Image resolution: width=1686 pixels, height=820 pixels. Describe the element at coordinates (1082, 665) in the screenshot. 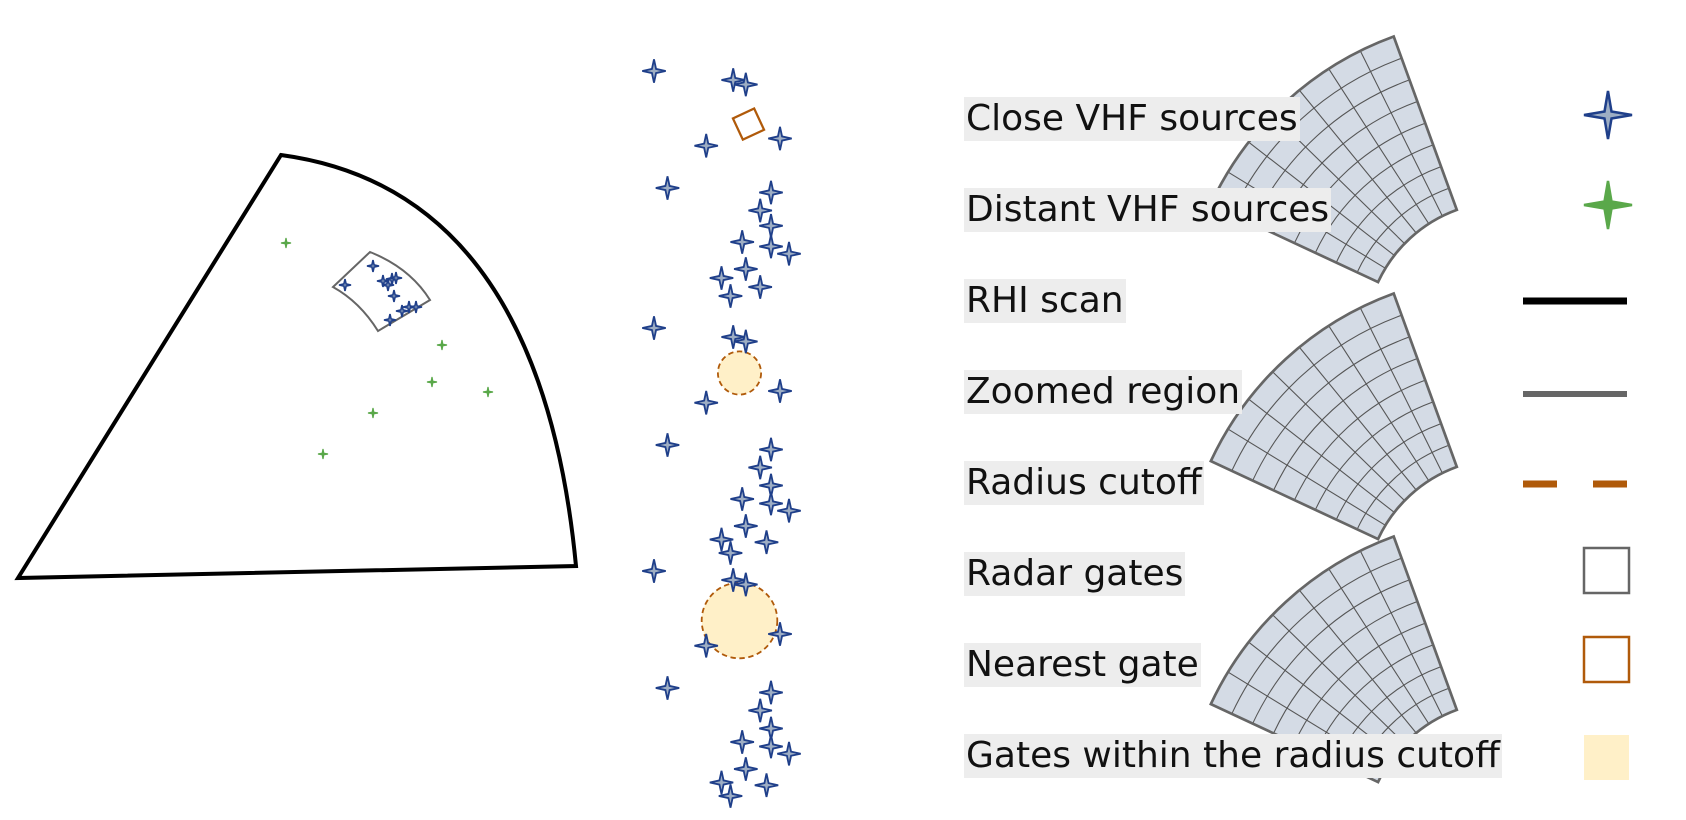

I see `legend-label-nearest-gate: Nearest gate` at that location.